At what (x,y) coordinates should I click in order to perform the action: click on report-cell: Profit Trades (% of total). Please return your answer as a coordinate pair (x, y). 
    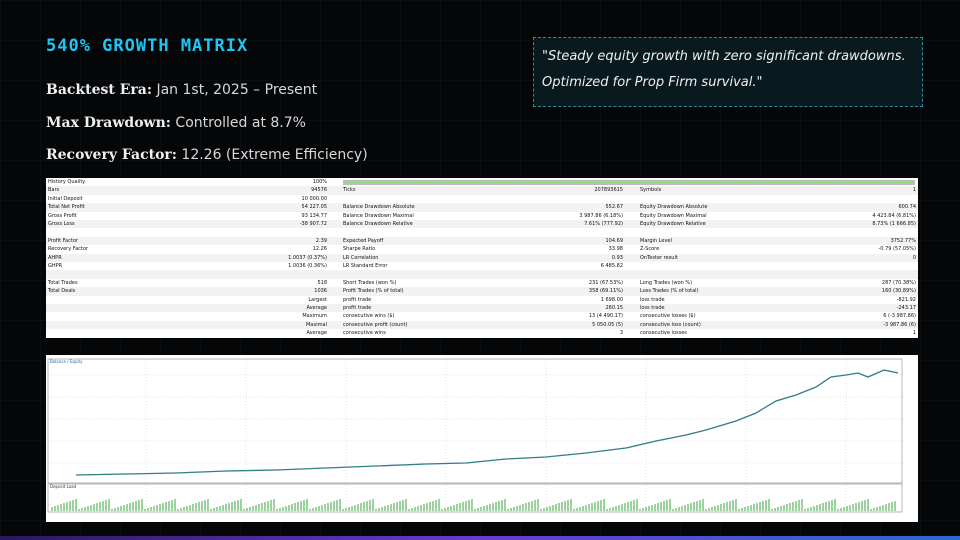
    Looking at the image, I should click on (373, 291).